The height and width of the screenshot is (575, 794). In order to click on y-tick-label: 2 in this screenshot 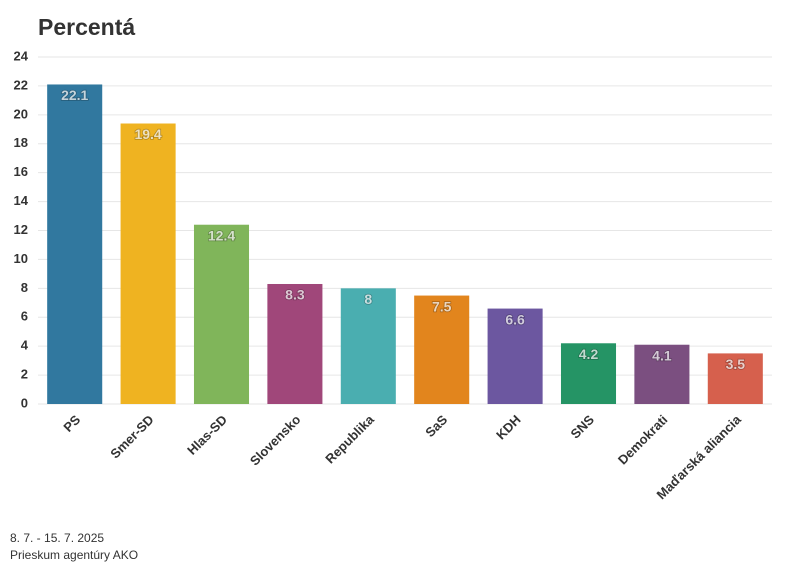, I will do `click(24, 374)`.